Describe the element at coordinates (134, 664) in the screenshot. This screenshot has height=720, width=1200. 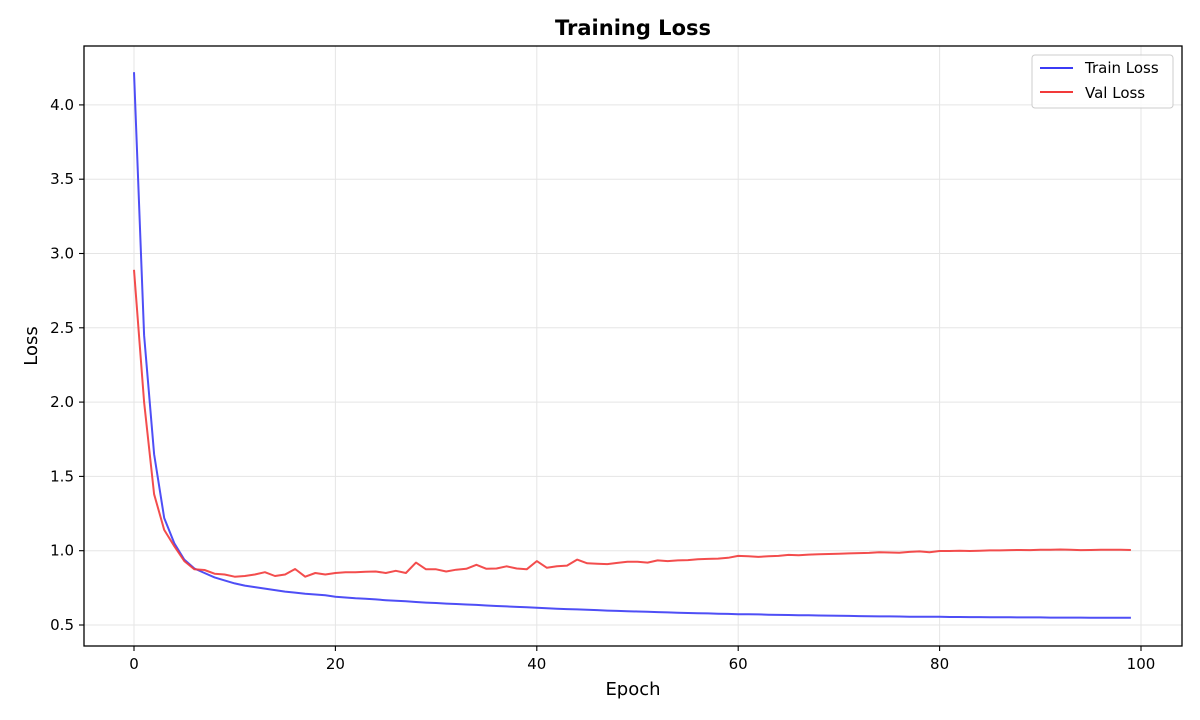
I see `x-tick-label: 0` at that location.